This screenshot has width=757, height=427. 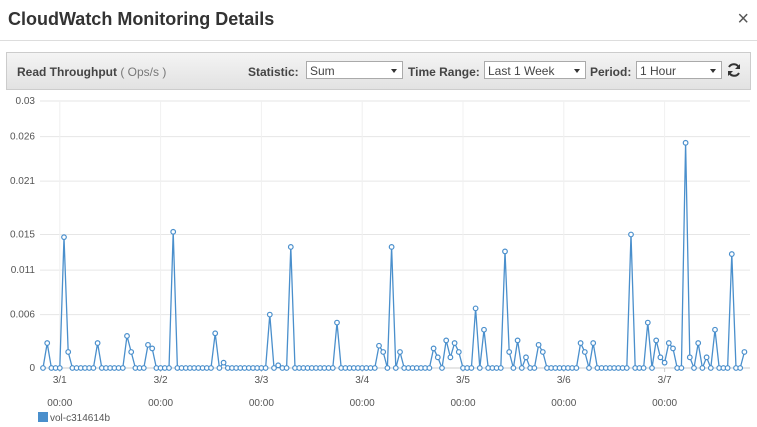 I want to click on metric: Read Throughput ( Ops/s ), so click(x=91, y=72).